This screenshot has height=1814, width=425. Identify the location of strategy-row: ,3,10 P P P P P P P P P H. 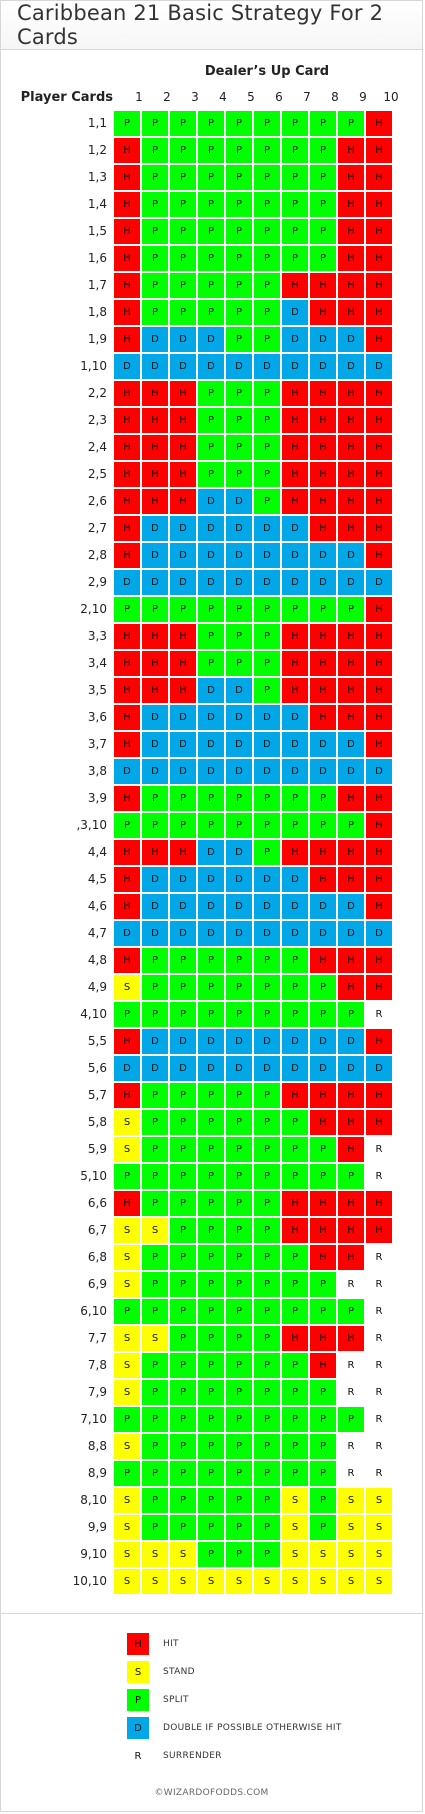
(200, 825).